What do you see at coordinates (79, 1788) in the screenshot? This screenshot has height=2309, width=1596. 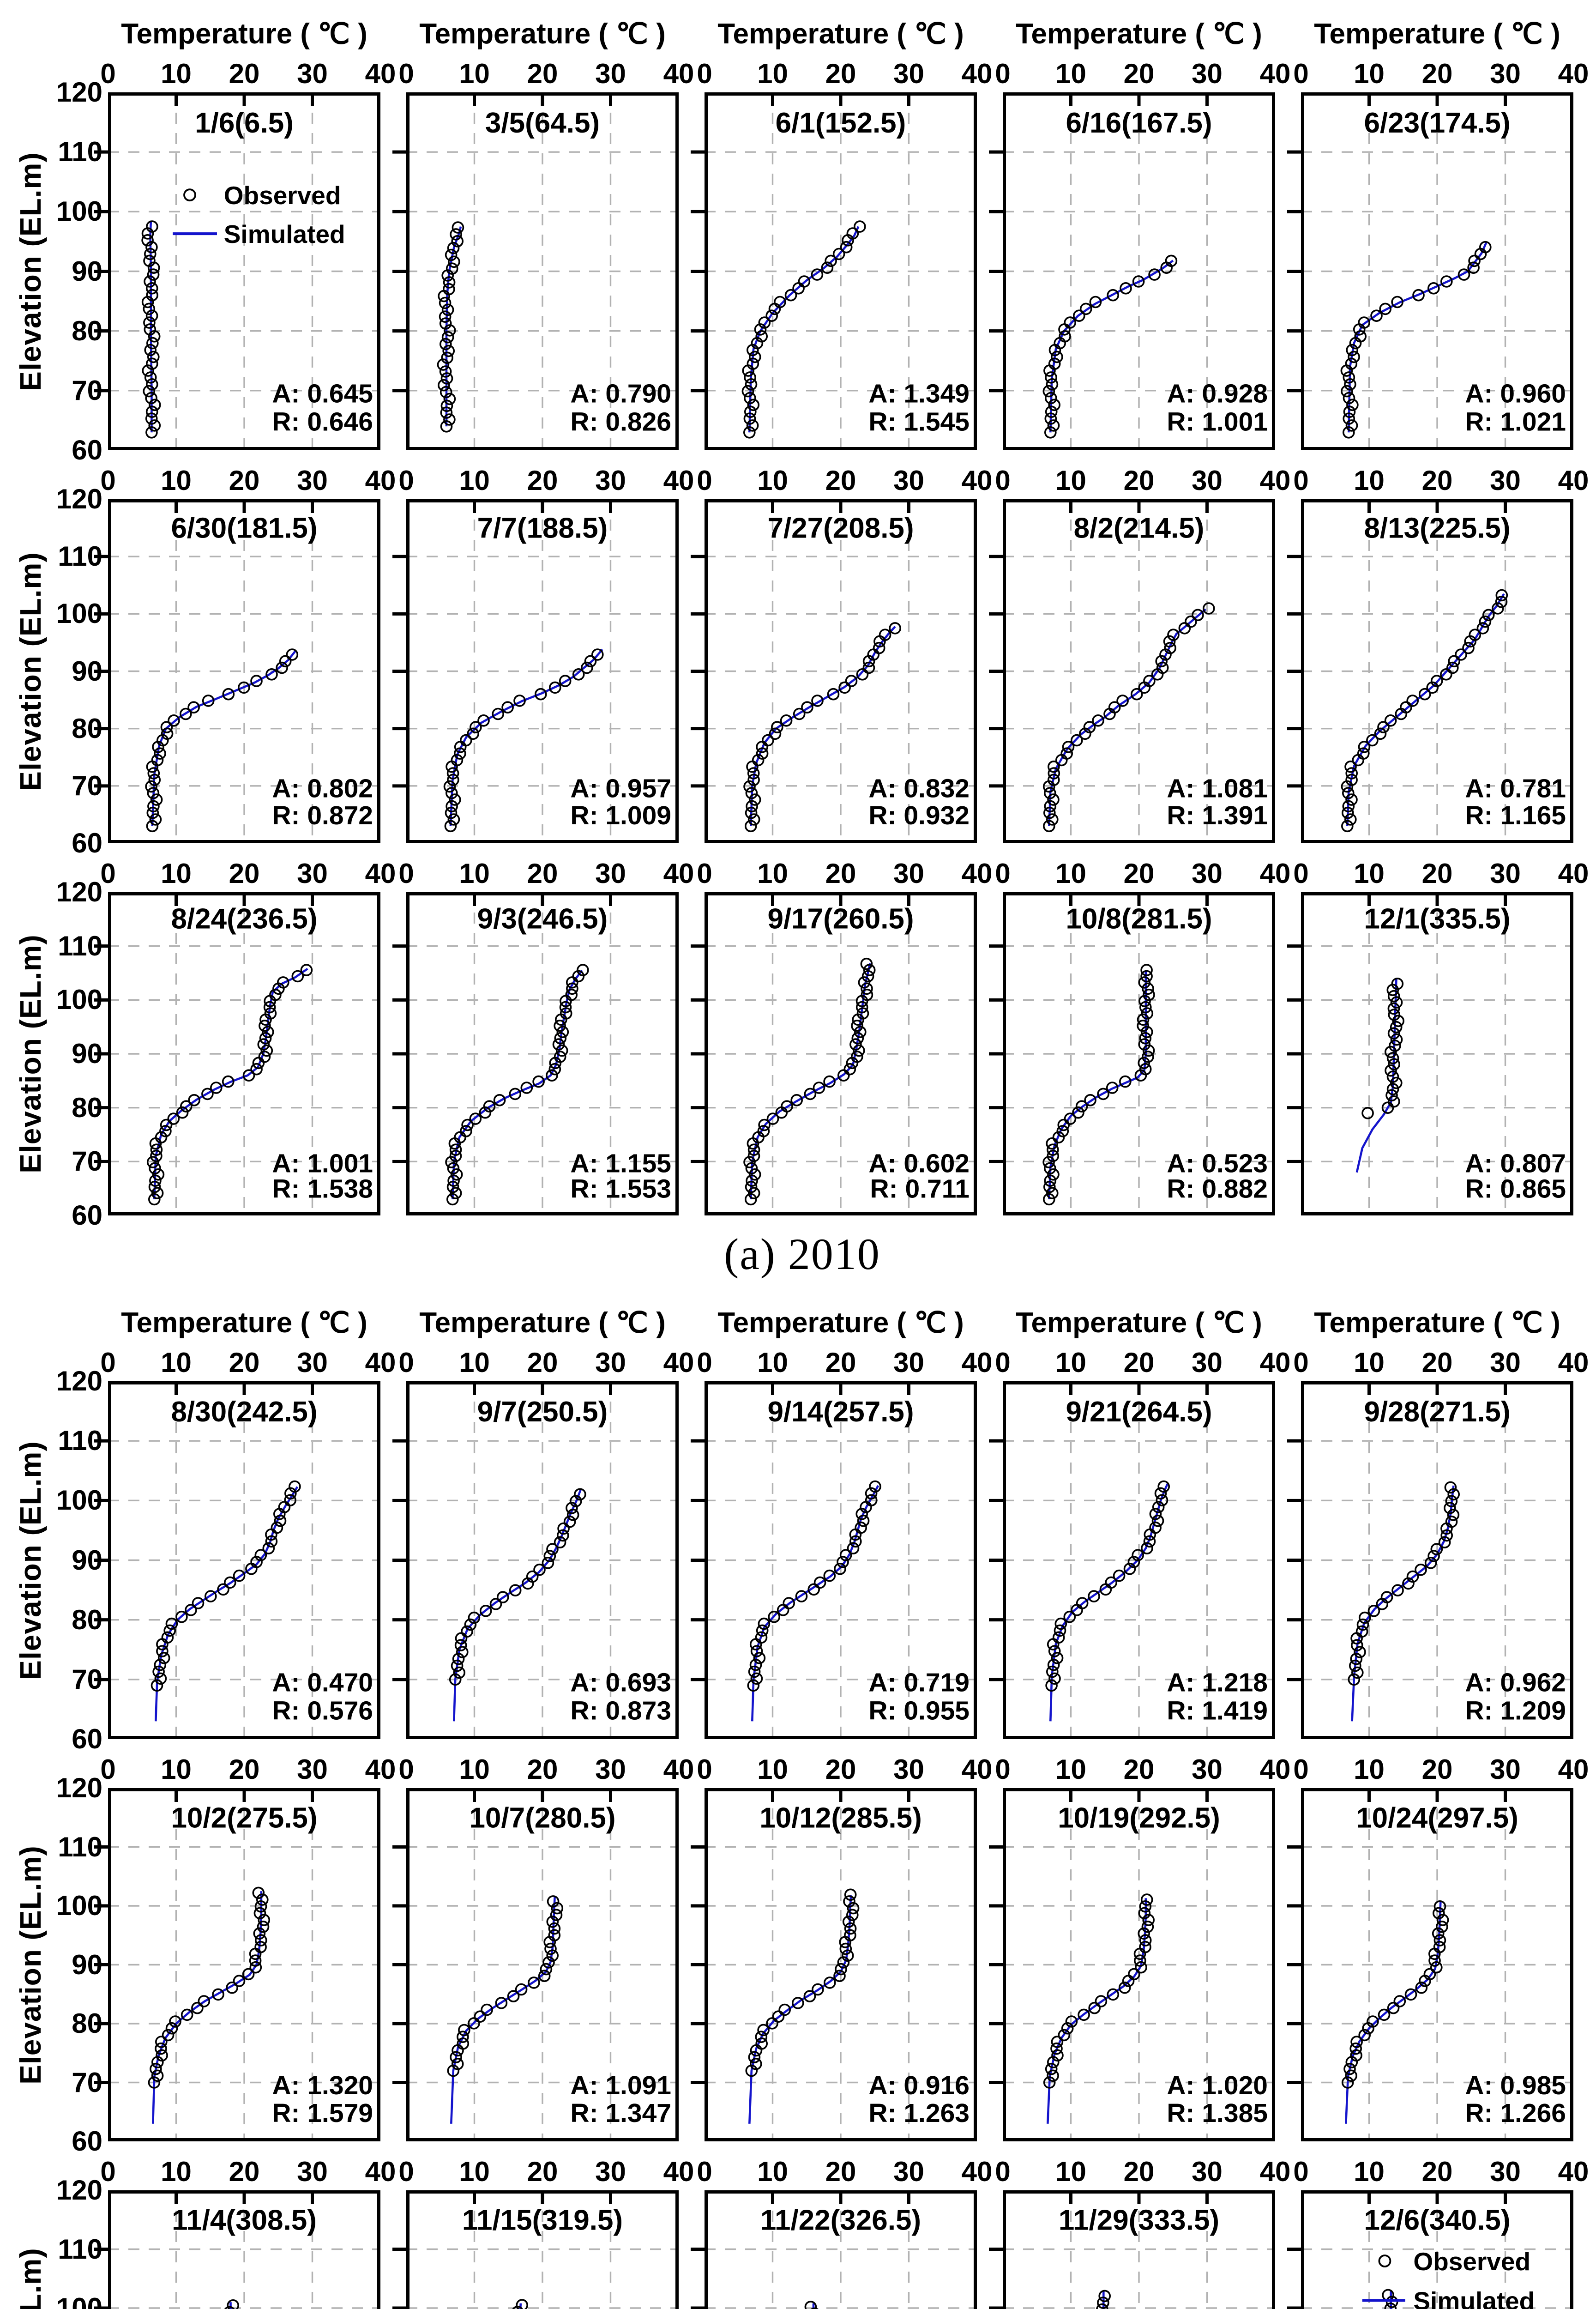 I see `y-tick-label: 120` at bounding box center [79, 1788].